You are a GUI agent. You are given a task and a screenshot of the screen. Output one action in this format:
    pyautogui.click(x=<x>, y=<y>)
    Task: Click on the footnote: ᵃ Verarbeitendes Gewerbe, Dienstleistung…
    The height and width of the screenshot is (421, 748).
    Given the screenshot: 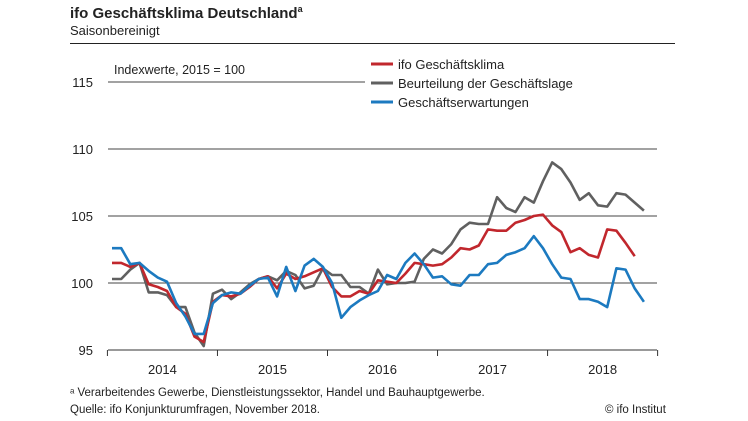 What is the action you would take?
    pyautogui.click(x=277, y=393)
    